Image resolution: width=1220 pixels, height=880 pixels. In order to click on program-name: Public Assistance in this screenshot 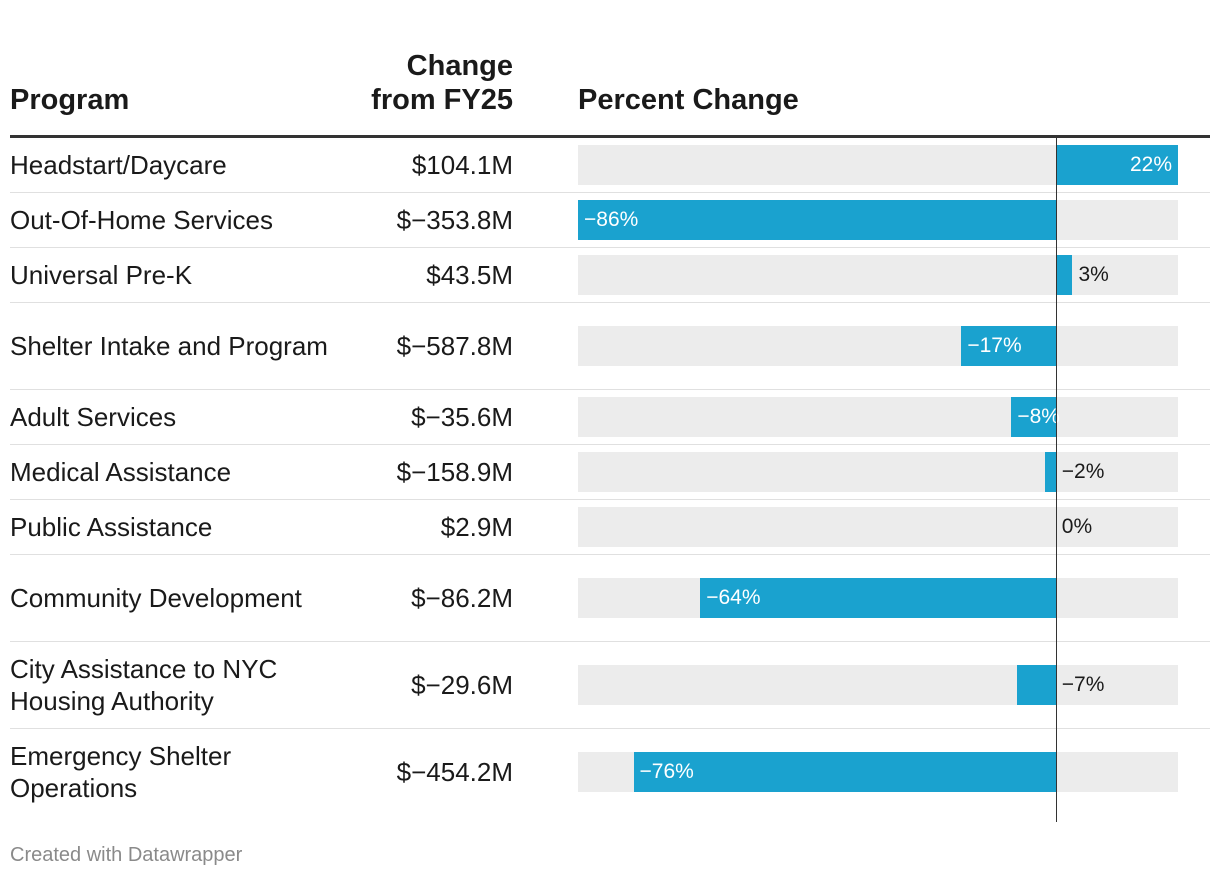, I will do `click(111, 527)`.